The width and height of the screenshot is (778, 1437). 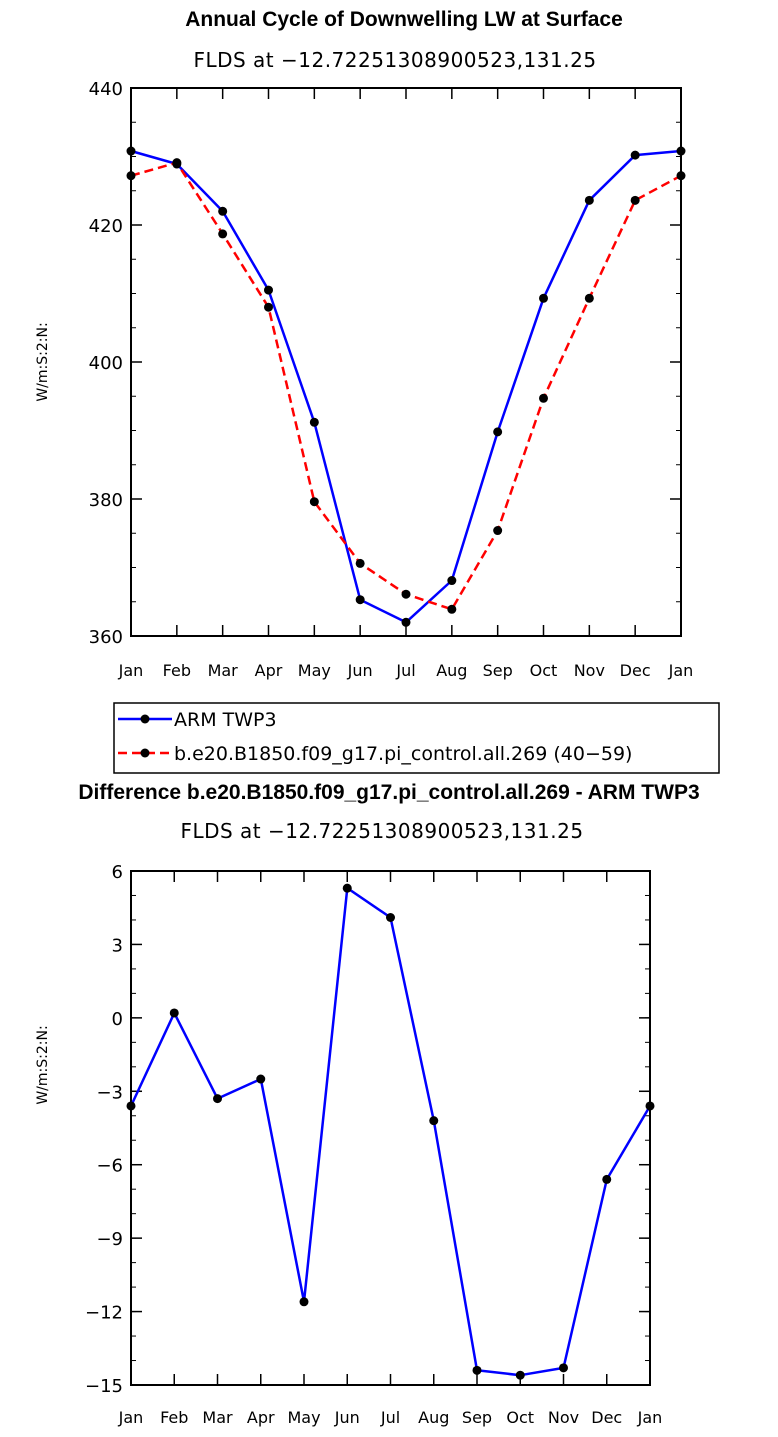 I want to click on y-tick-label: 440, so click(x=106, y=89).